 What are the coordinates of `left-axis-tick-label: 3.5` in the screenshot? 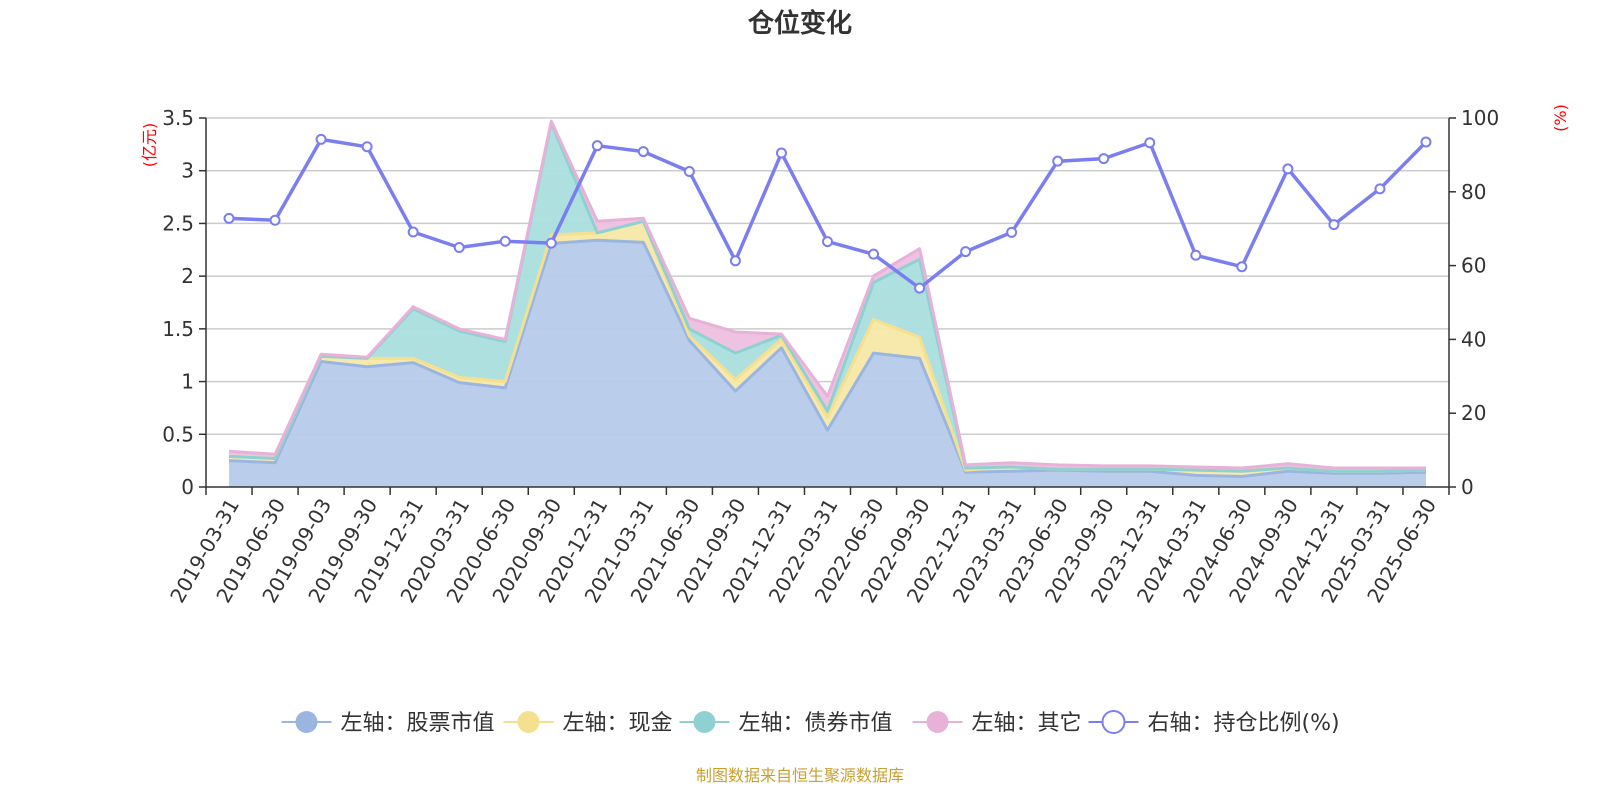 It's located at (178, 118).